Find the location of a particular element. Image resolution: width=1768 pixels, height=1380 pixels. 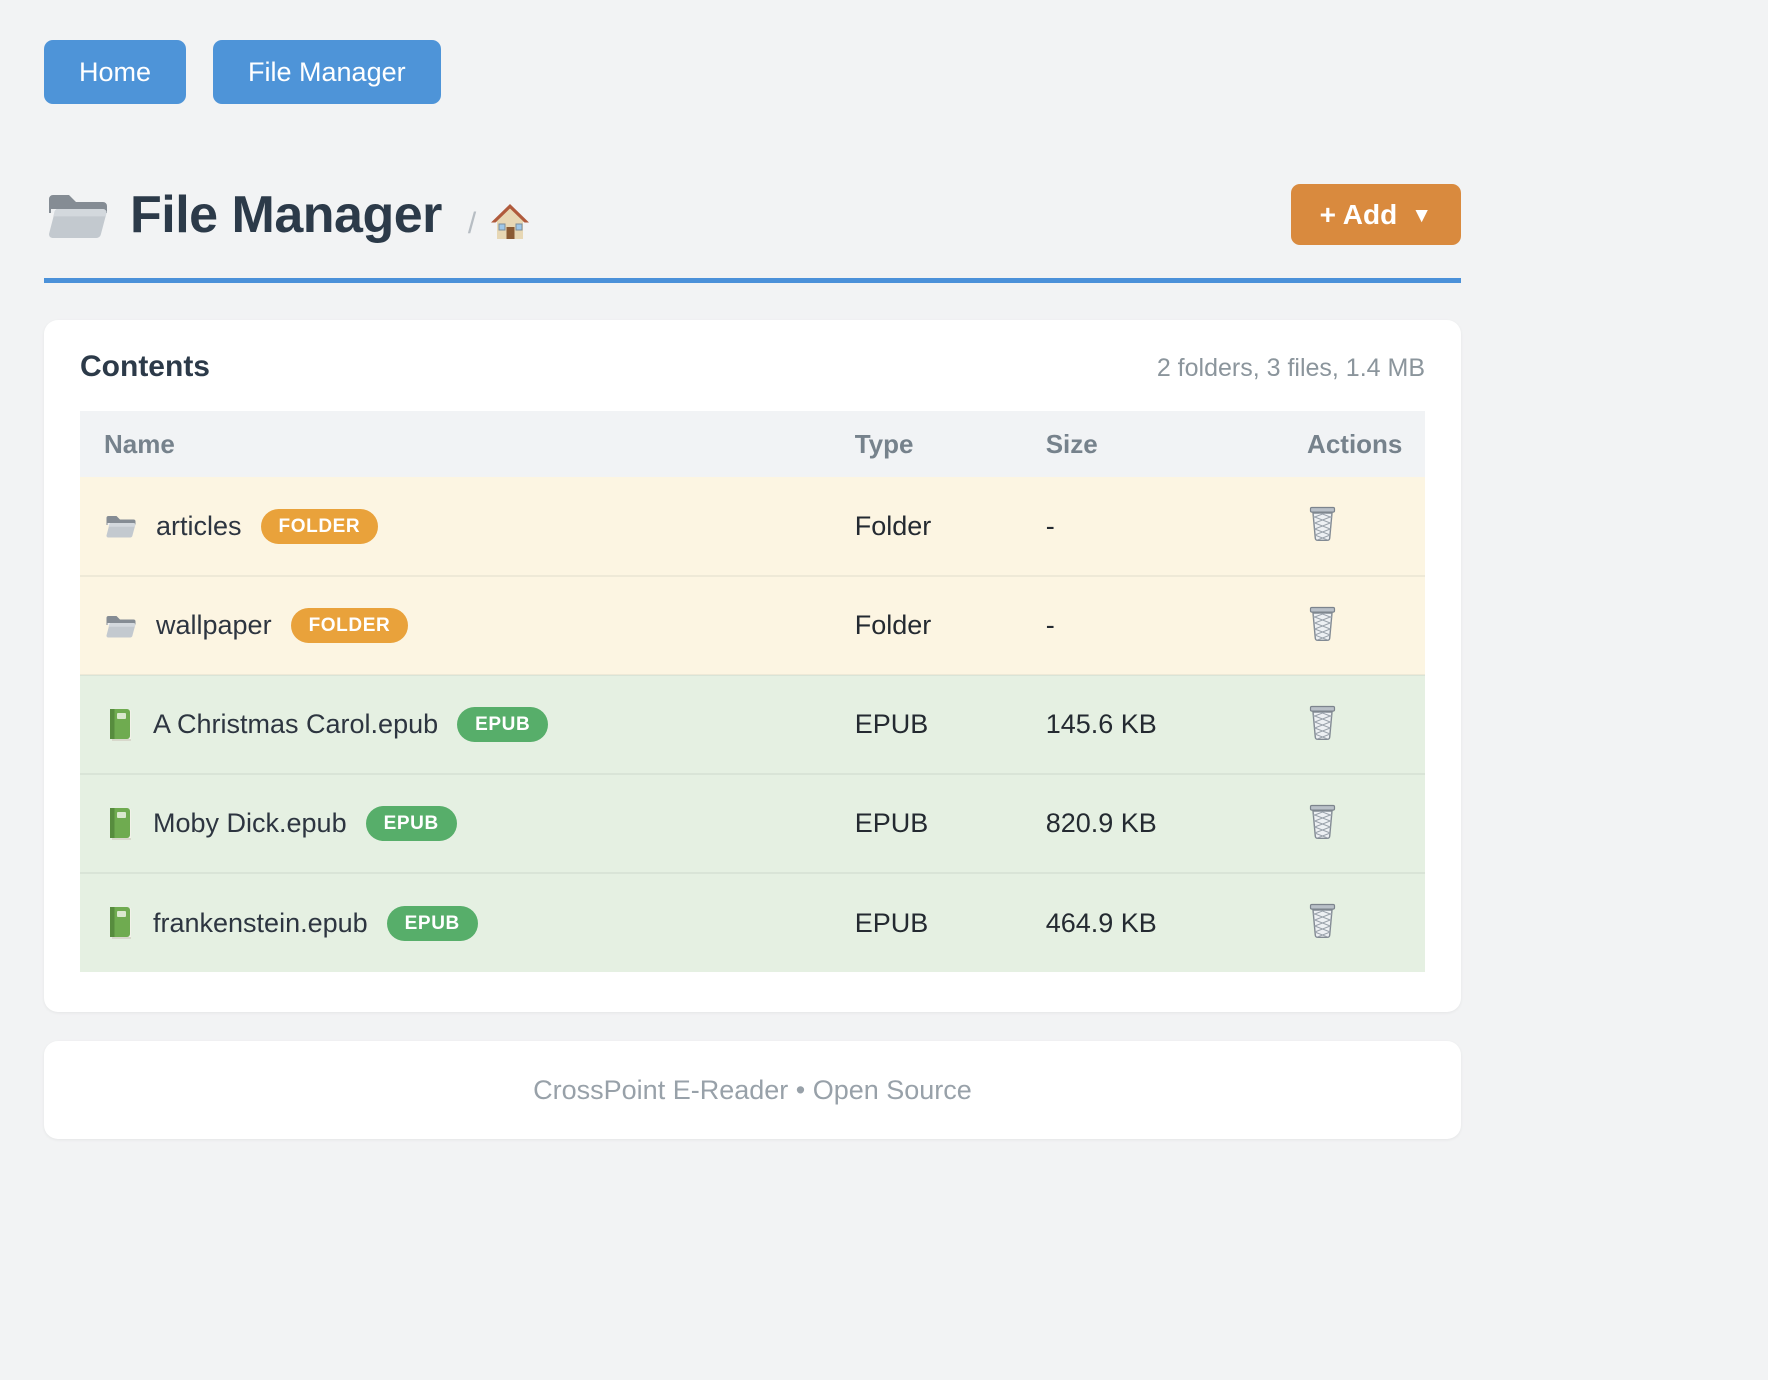

size-cell: 464.9 KB is located at coordinates (1161, 922).